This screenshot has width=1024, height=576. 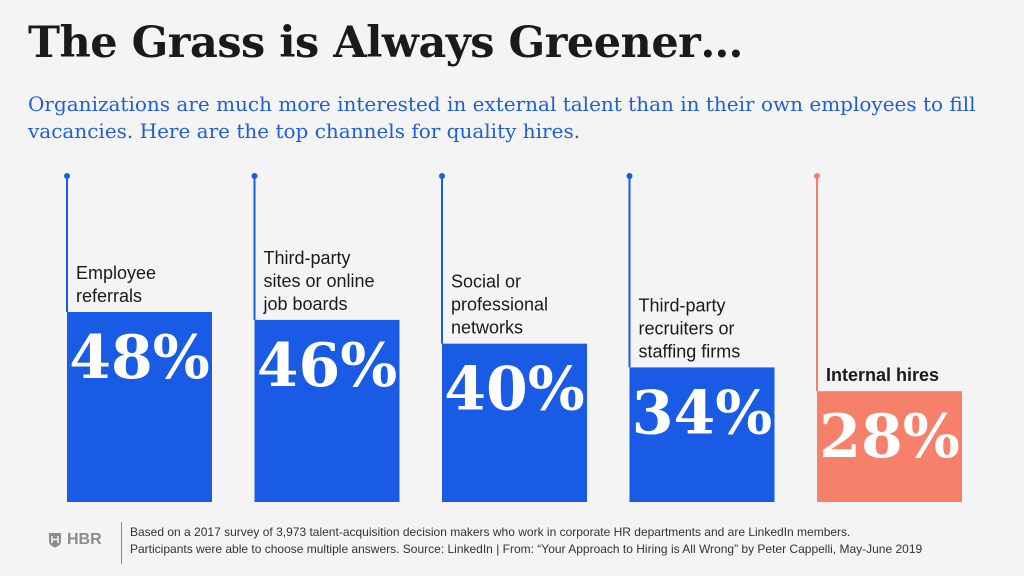 I want to click on category-label: recruiters or, so click(x=687, y=328).